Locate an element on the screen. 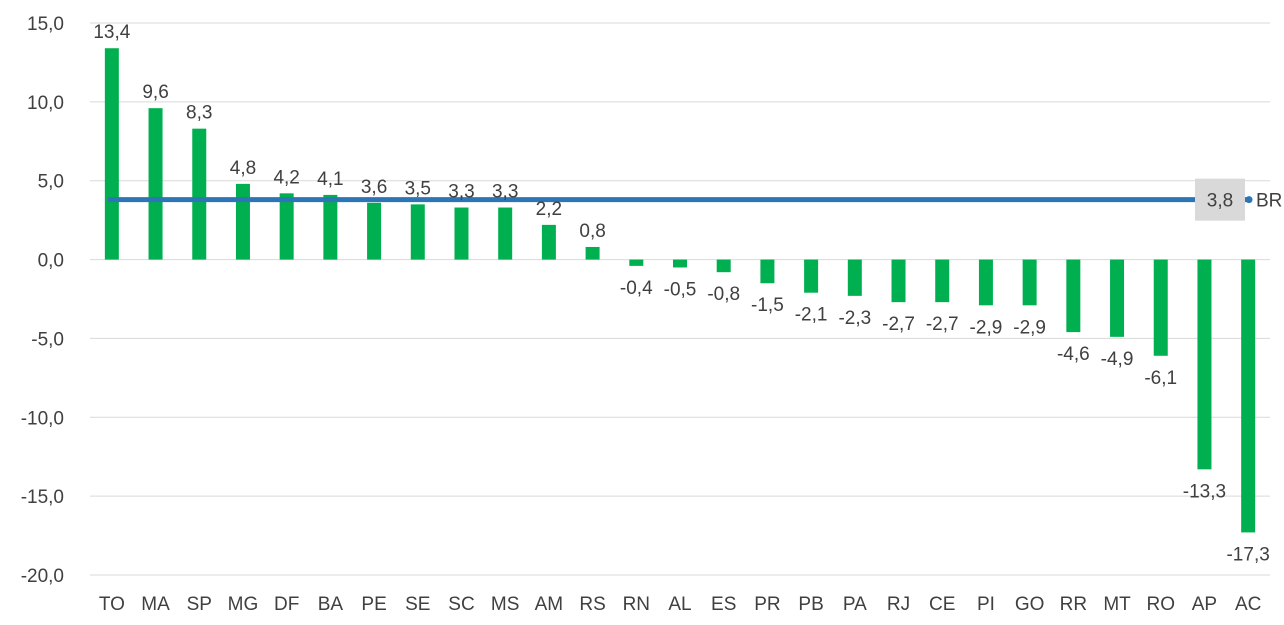 This screenshot has height=625, width=1284. data-label: 0,8 is located at coordinates (592, 231).